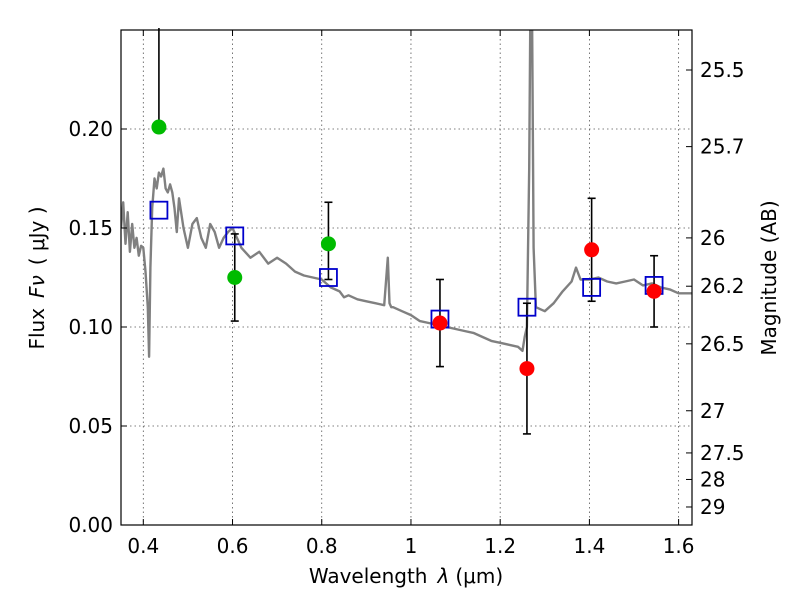 Image resolution: width=800 pixels, height=600 pixels. I want to click on magnitude-tick-label: 26.5, so click(722, 344).